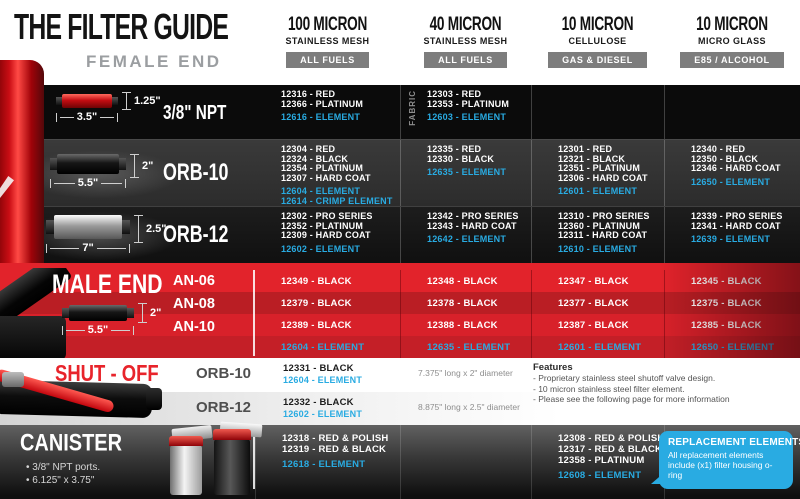 The width and height of the screenshot is (800, 499). Describe the element at coordinates (732, 347) in the screenshot. I see `element-number: 12650 - ELEMENT` at that location.